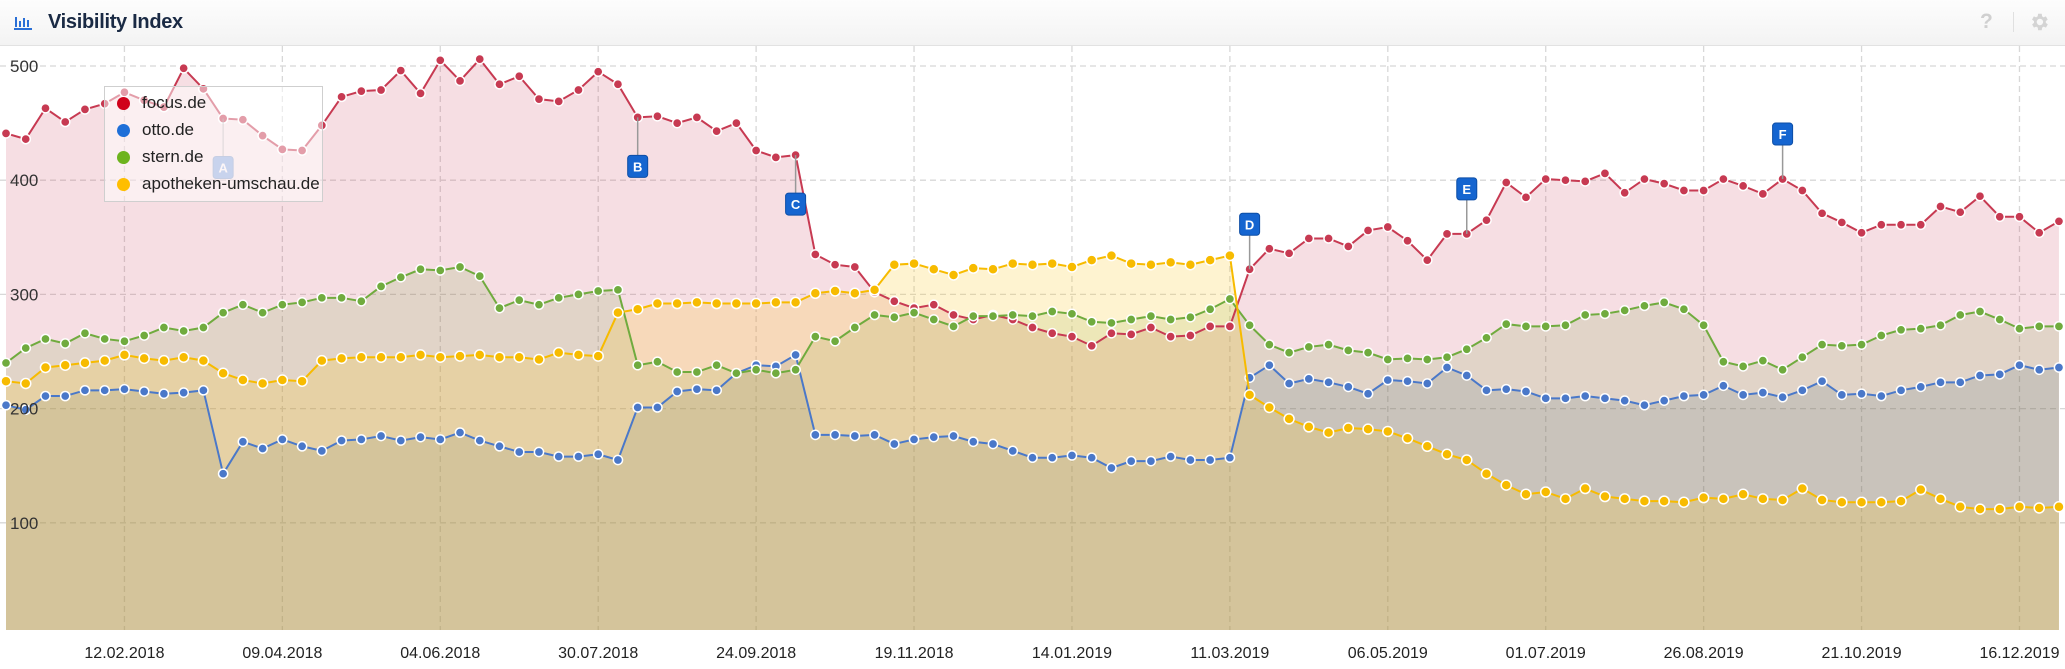 The height and width of the screenshot is (669, 2065). Describe the element at coordinates (1783, 151) in the screenshot. I see `annotation-flag-f: F` at that location.